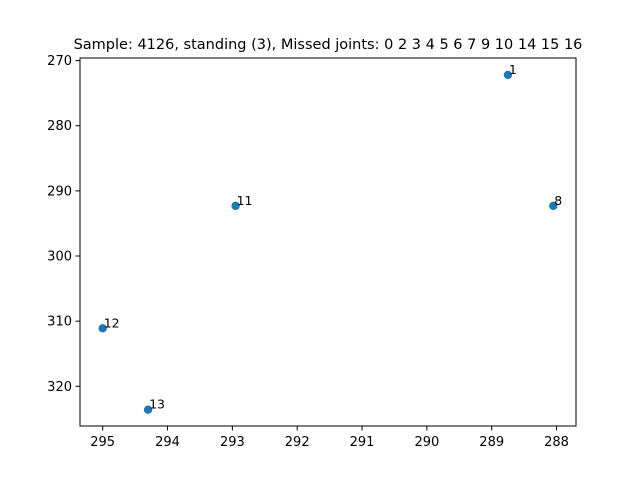 This screenshot has width=640, height=480. Describe the element at coordinates (232, 442) in the screenshot. I see `x-tick-label: 293` at that location.